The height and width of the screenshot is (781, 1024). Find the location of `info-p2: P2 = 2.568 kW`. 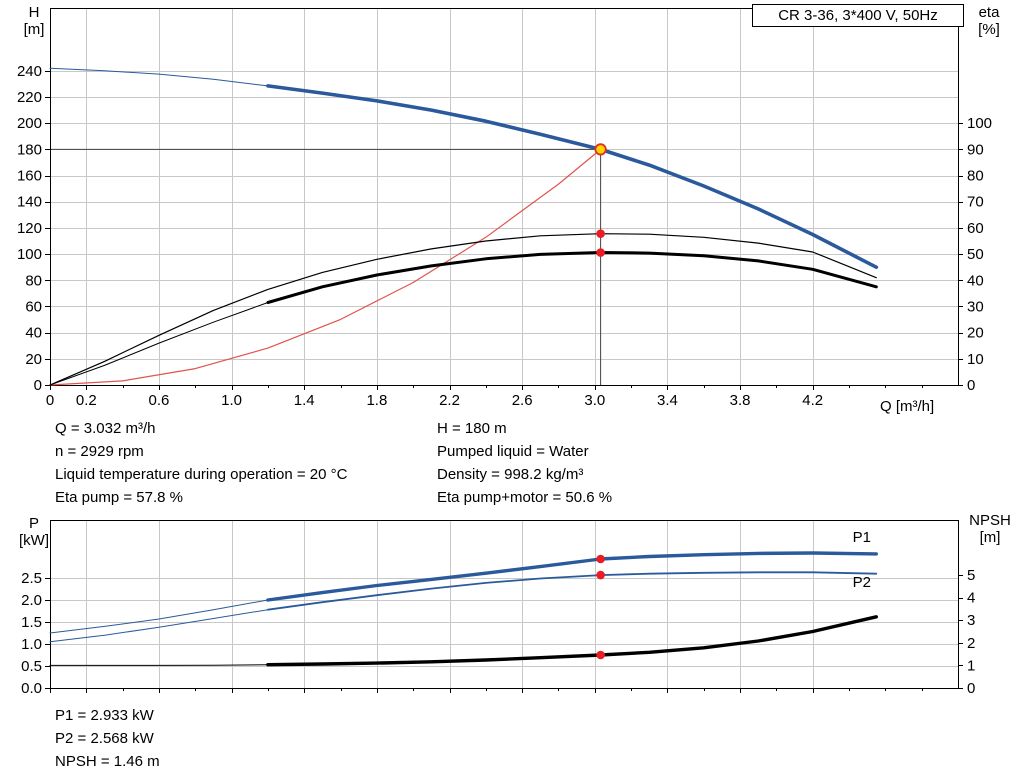

info-p2: P2 = 2.568 kW is located at coordinates (104, 738).